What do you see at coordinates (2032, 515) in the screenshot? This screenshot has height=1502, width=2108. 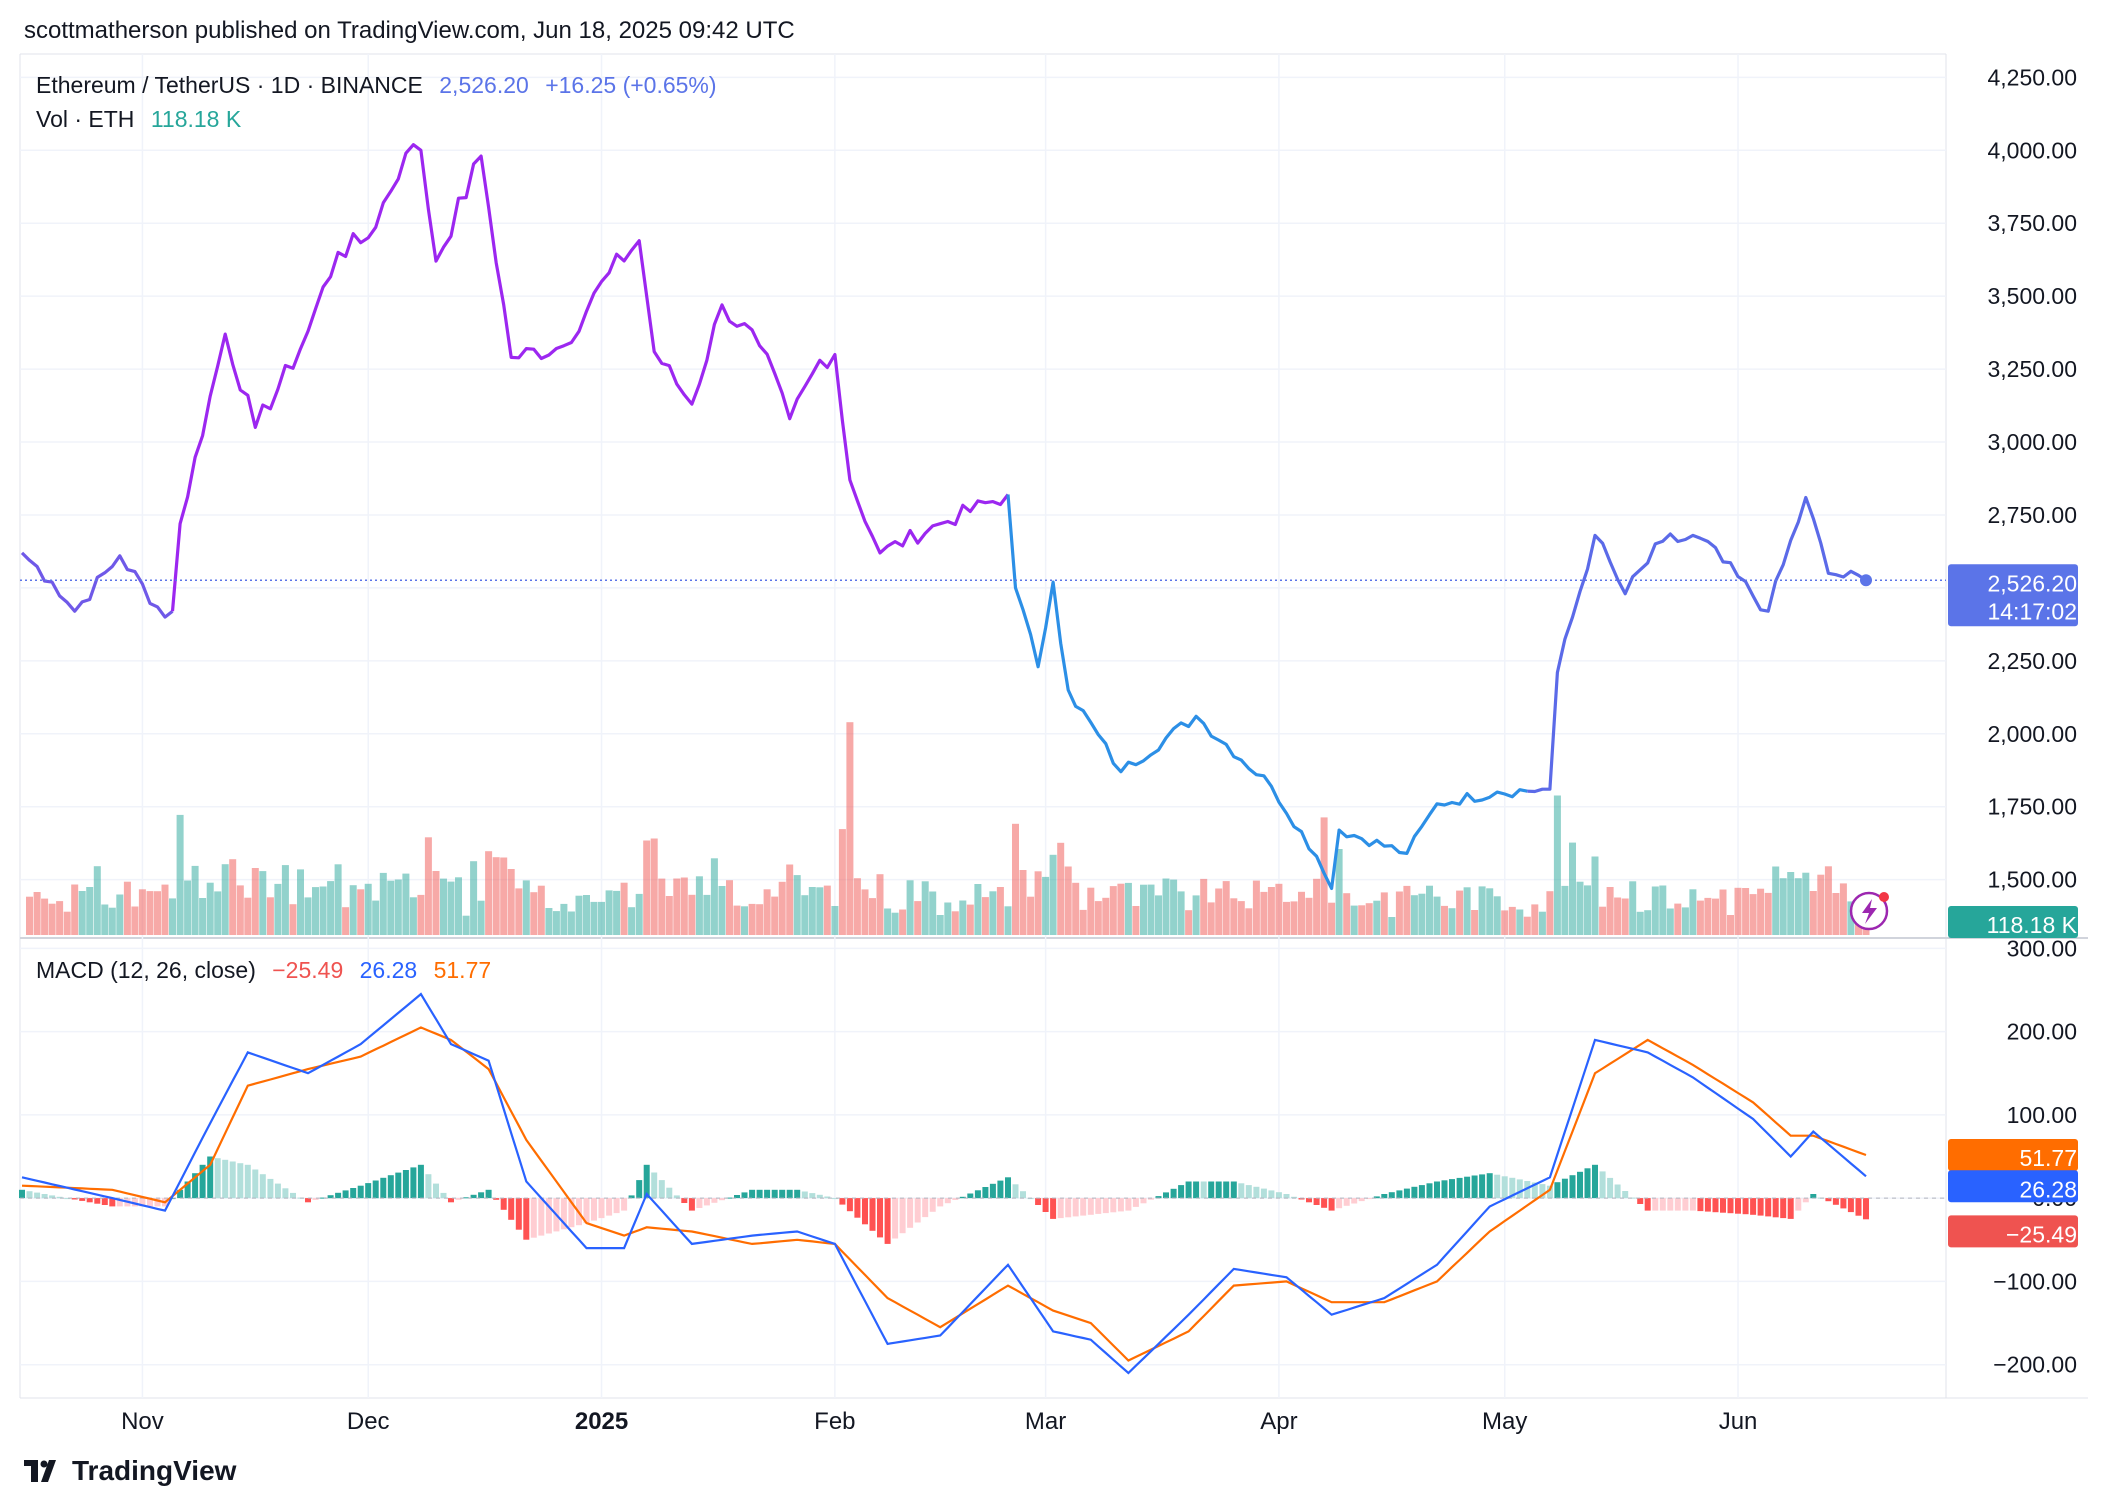 I see `price-tick-label: 2,750.00` at bounding box center [2032, 515].